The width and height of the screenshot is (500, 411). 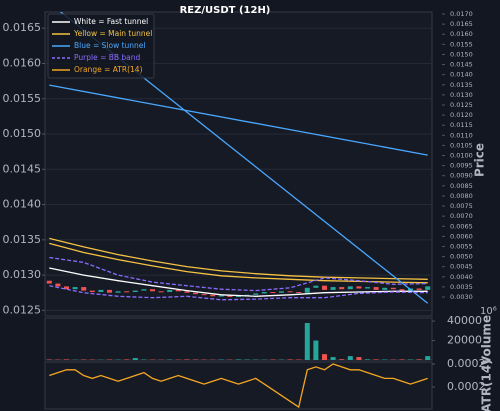 What do you see at coordinates (487, 385) in the screenshot?
I see `y2-axis-label: ATR(14)` at bounding box center [487, 385].